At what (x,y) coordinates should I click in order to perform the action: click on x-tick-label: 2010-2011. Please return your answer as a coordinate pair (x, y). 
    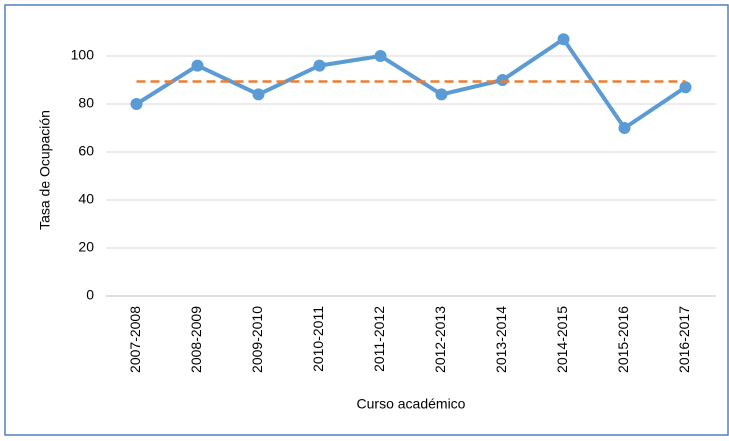
    Looking at the image, I should click on (318, 339).